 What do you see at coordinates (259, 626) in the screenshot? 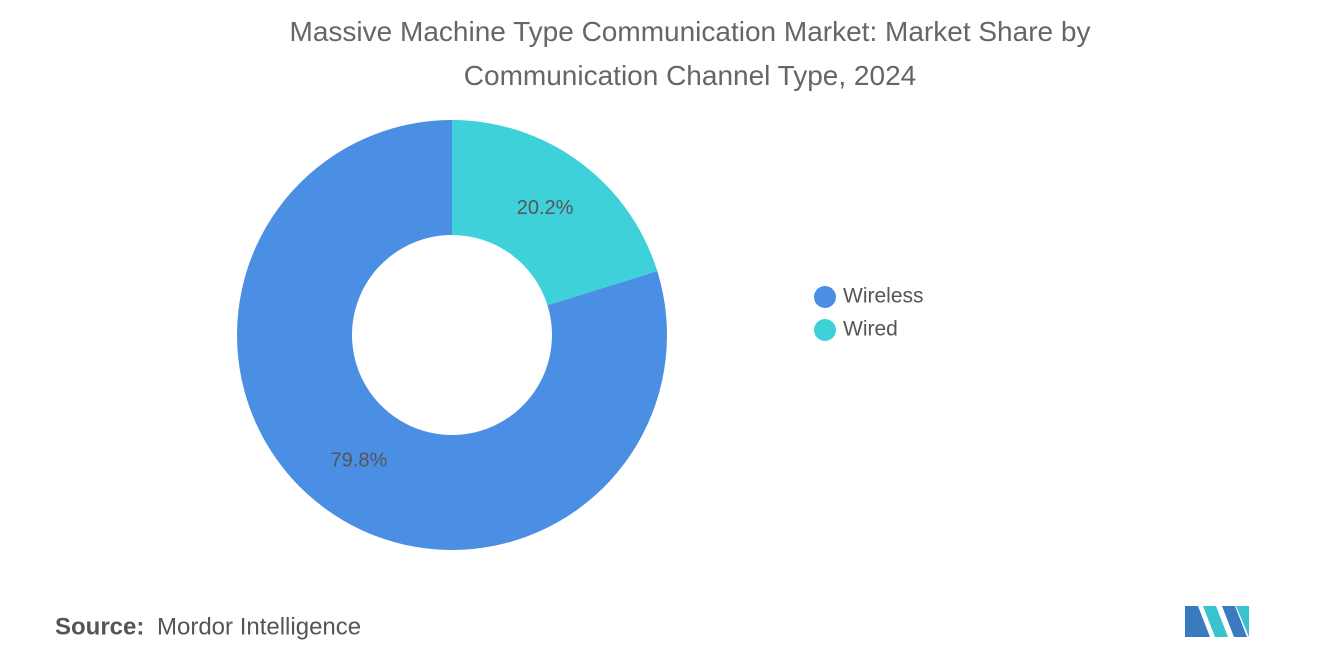
I see `source: Mordor Intelligence` at bounding box center [259, 626].